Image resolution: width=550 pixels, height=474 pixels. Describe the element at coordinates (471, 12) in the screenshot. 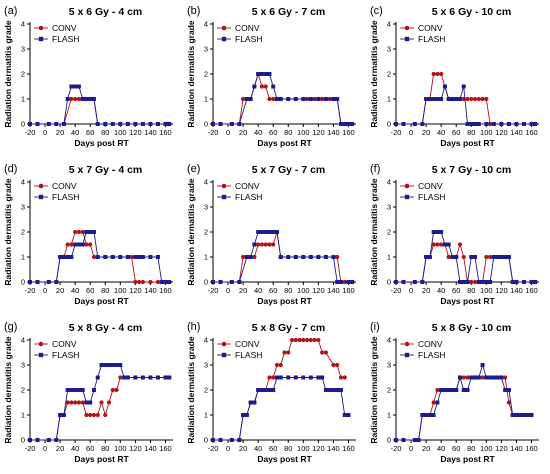

I see `panel-title: 5 x 6 Gy - 10 cm` at that location.